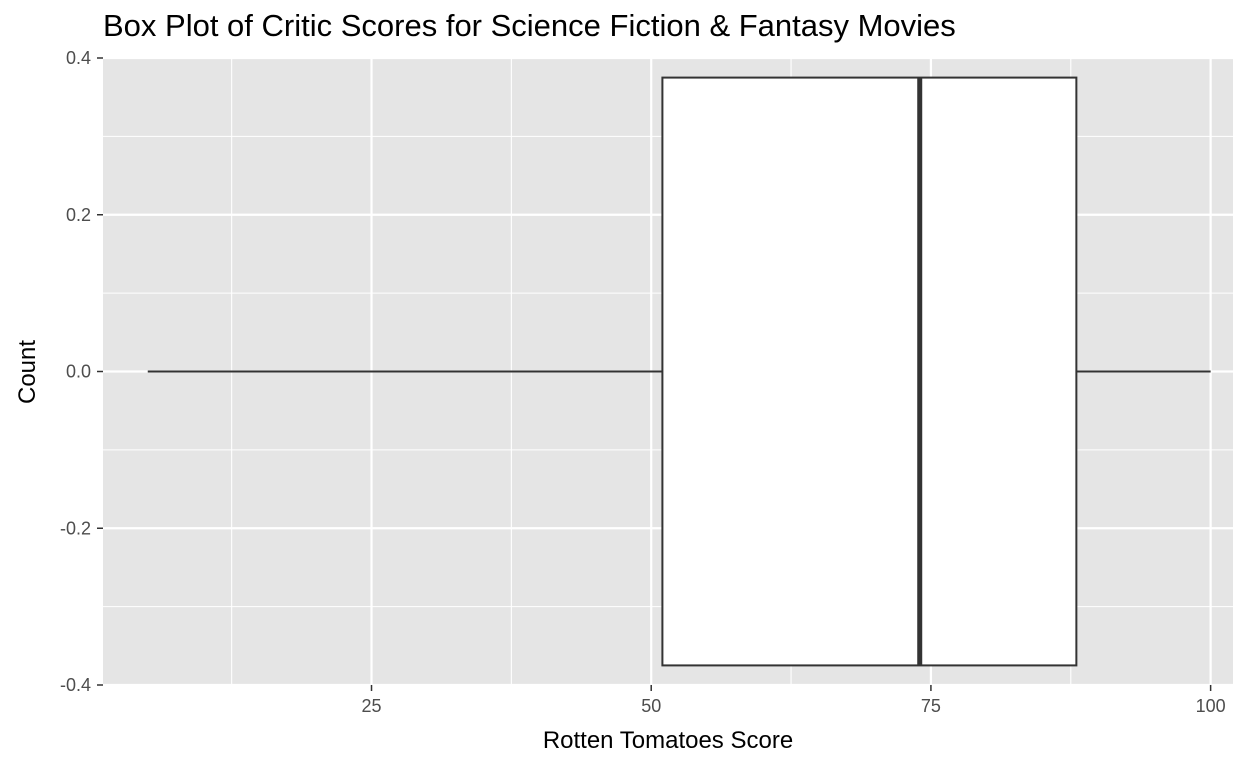  What do you see at coordinates (78, 372) in the screenshot?
I see `y-tick-label: 0.0` at bounding box center [78, 372].